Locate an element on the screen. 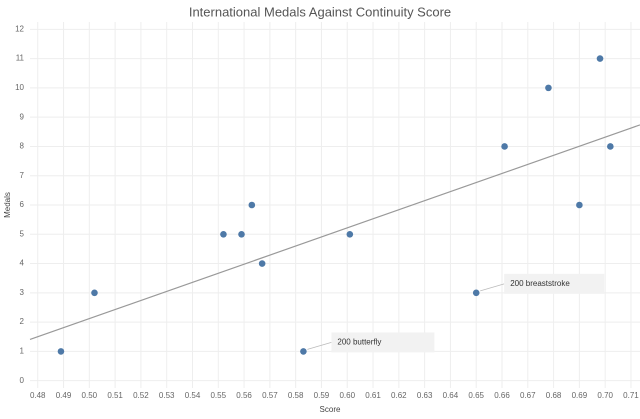 The image size is (640, 419). x-tick-label: 0.52 is located at coordinates (141, 395).